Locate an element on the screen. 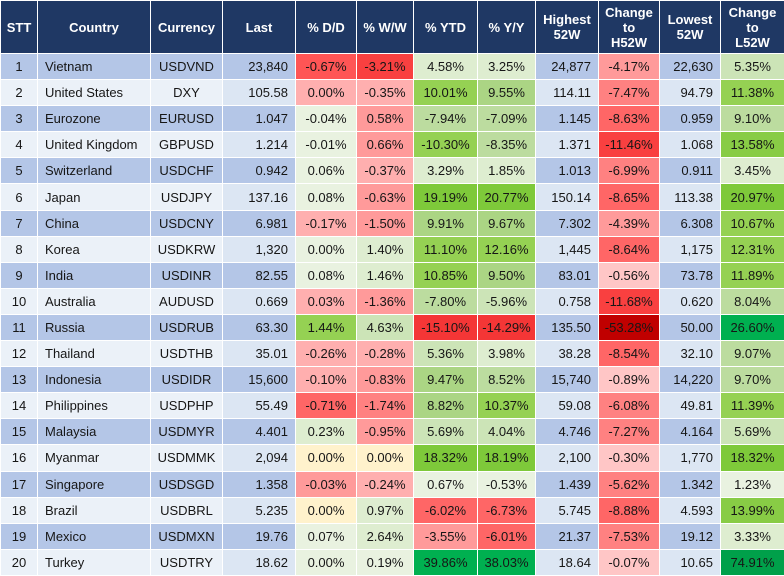 The height and width of the screenshot is (576, 784). cell-pct-chg-l52w: 11.89% is located at coordinates (752, 275).